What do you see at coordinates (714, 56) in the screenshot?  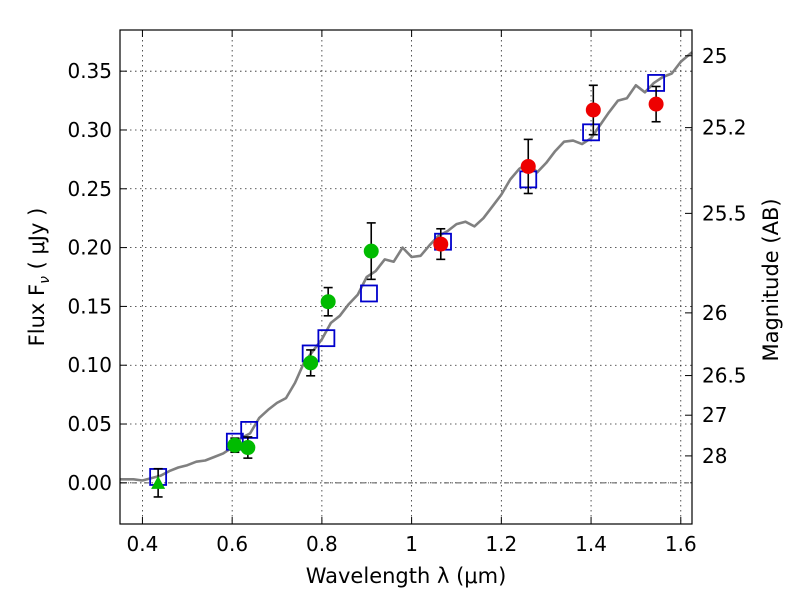 I see `y2-tick-label: 25` at bounding box center [714, 56].